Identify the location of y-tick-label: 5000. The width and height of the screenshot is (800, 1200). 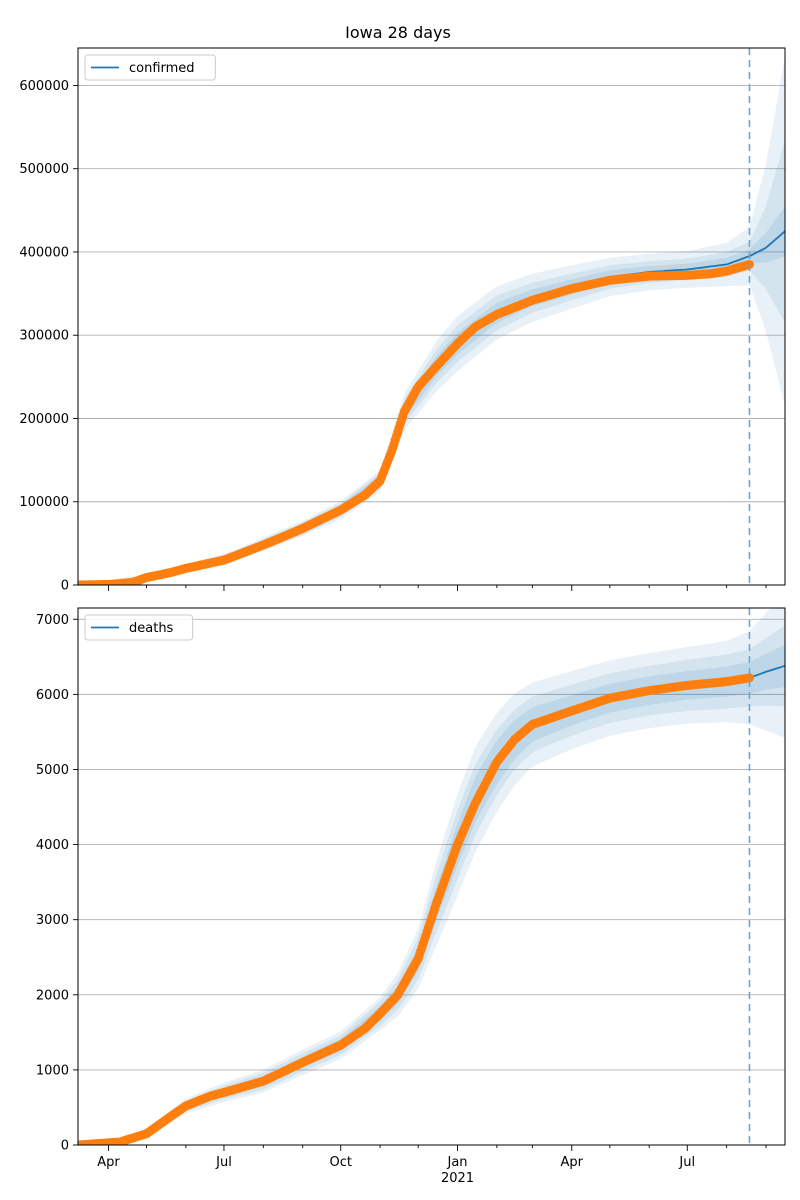
(52, 770).